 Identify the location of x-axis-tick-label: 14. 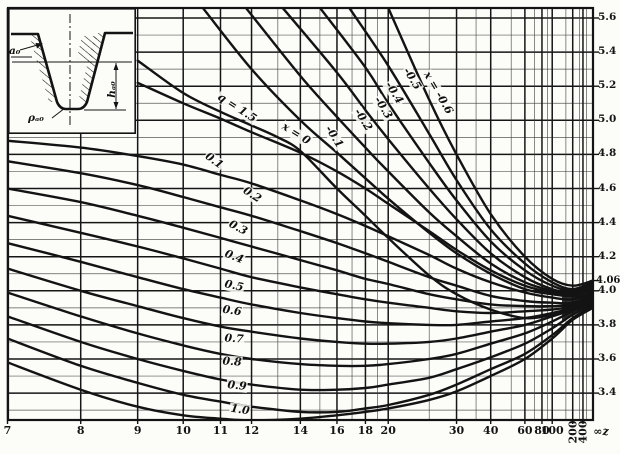
(300, 430).